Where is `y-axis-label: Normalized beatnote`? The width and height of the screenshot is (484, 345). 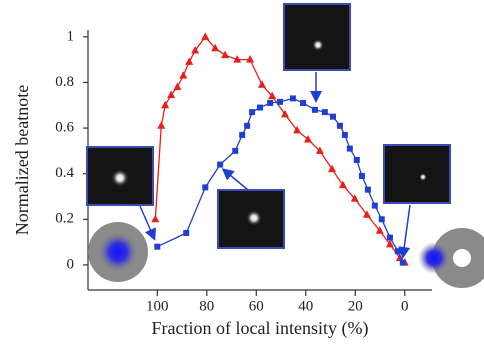
y-axis-label: Normalized beatnote is located at coordinates (22, 160).